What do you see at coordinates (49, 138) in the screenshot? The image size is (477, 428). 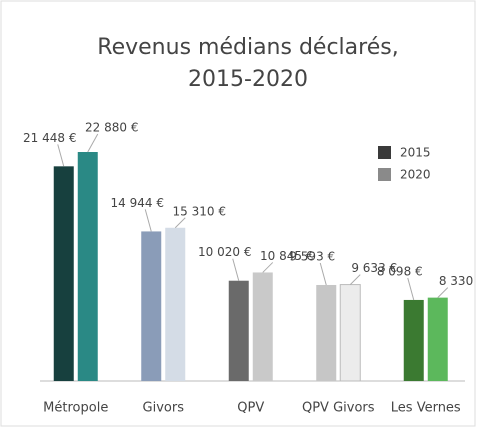 I see `value-label: 21 448 €` at bounding box center [49, 138].